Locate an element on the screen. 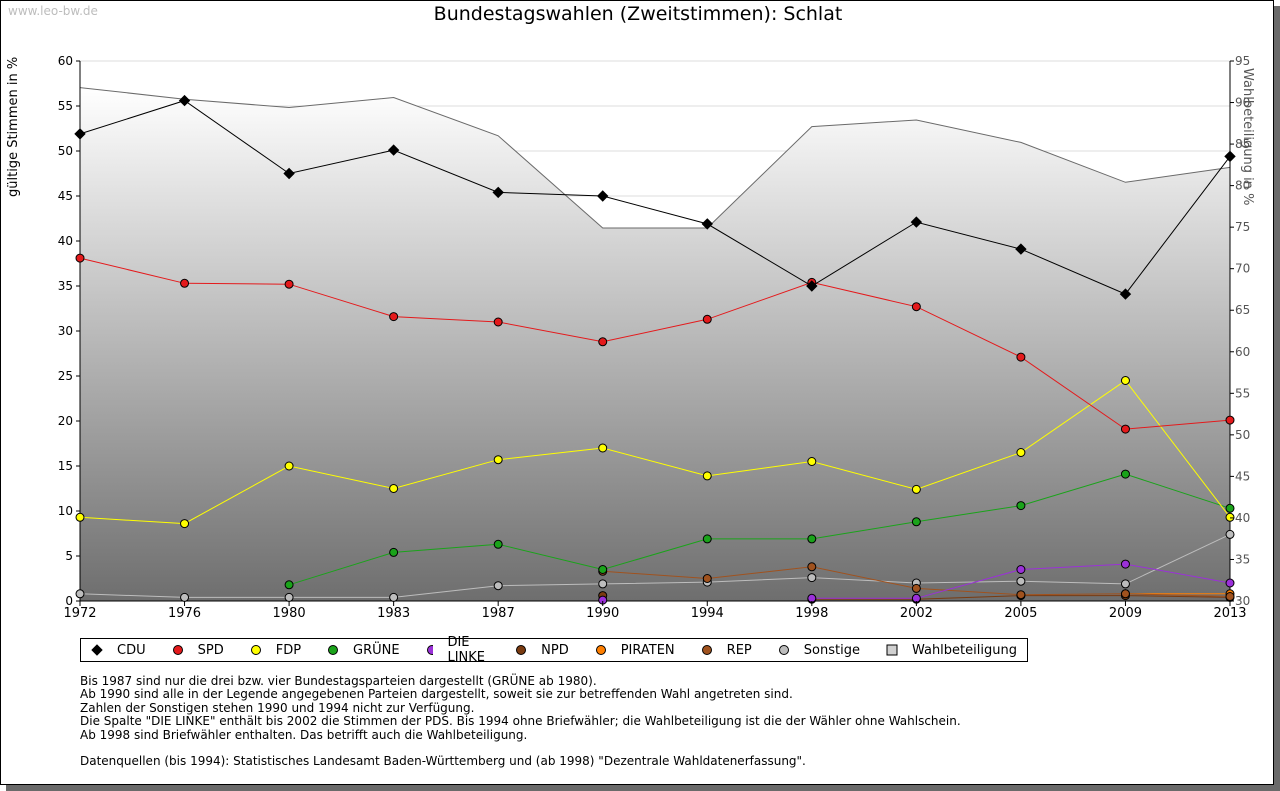 Image resolution: width=1280 pixels, height=791 pixels. y-tick-label: 35 is located at coordinates (65, 286).